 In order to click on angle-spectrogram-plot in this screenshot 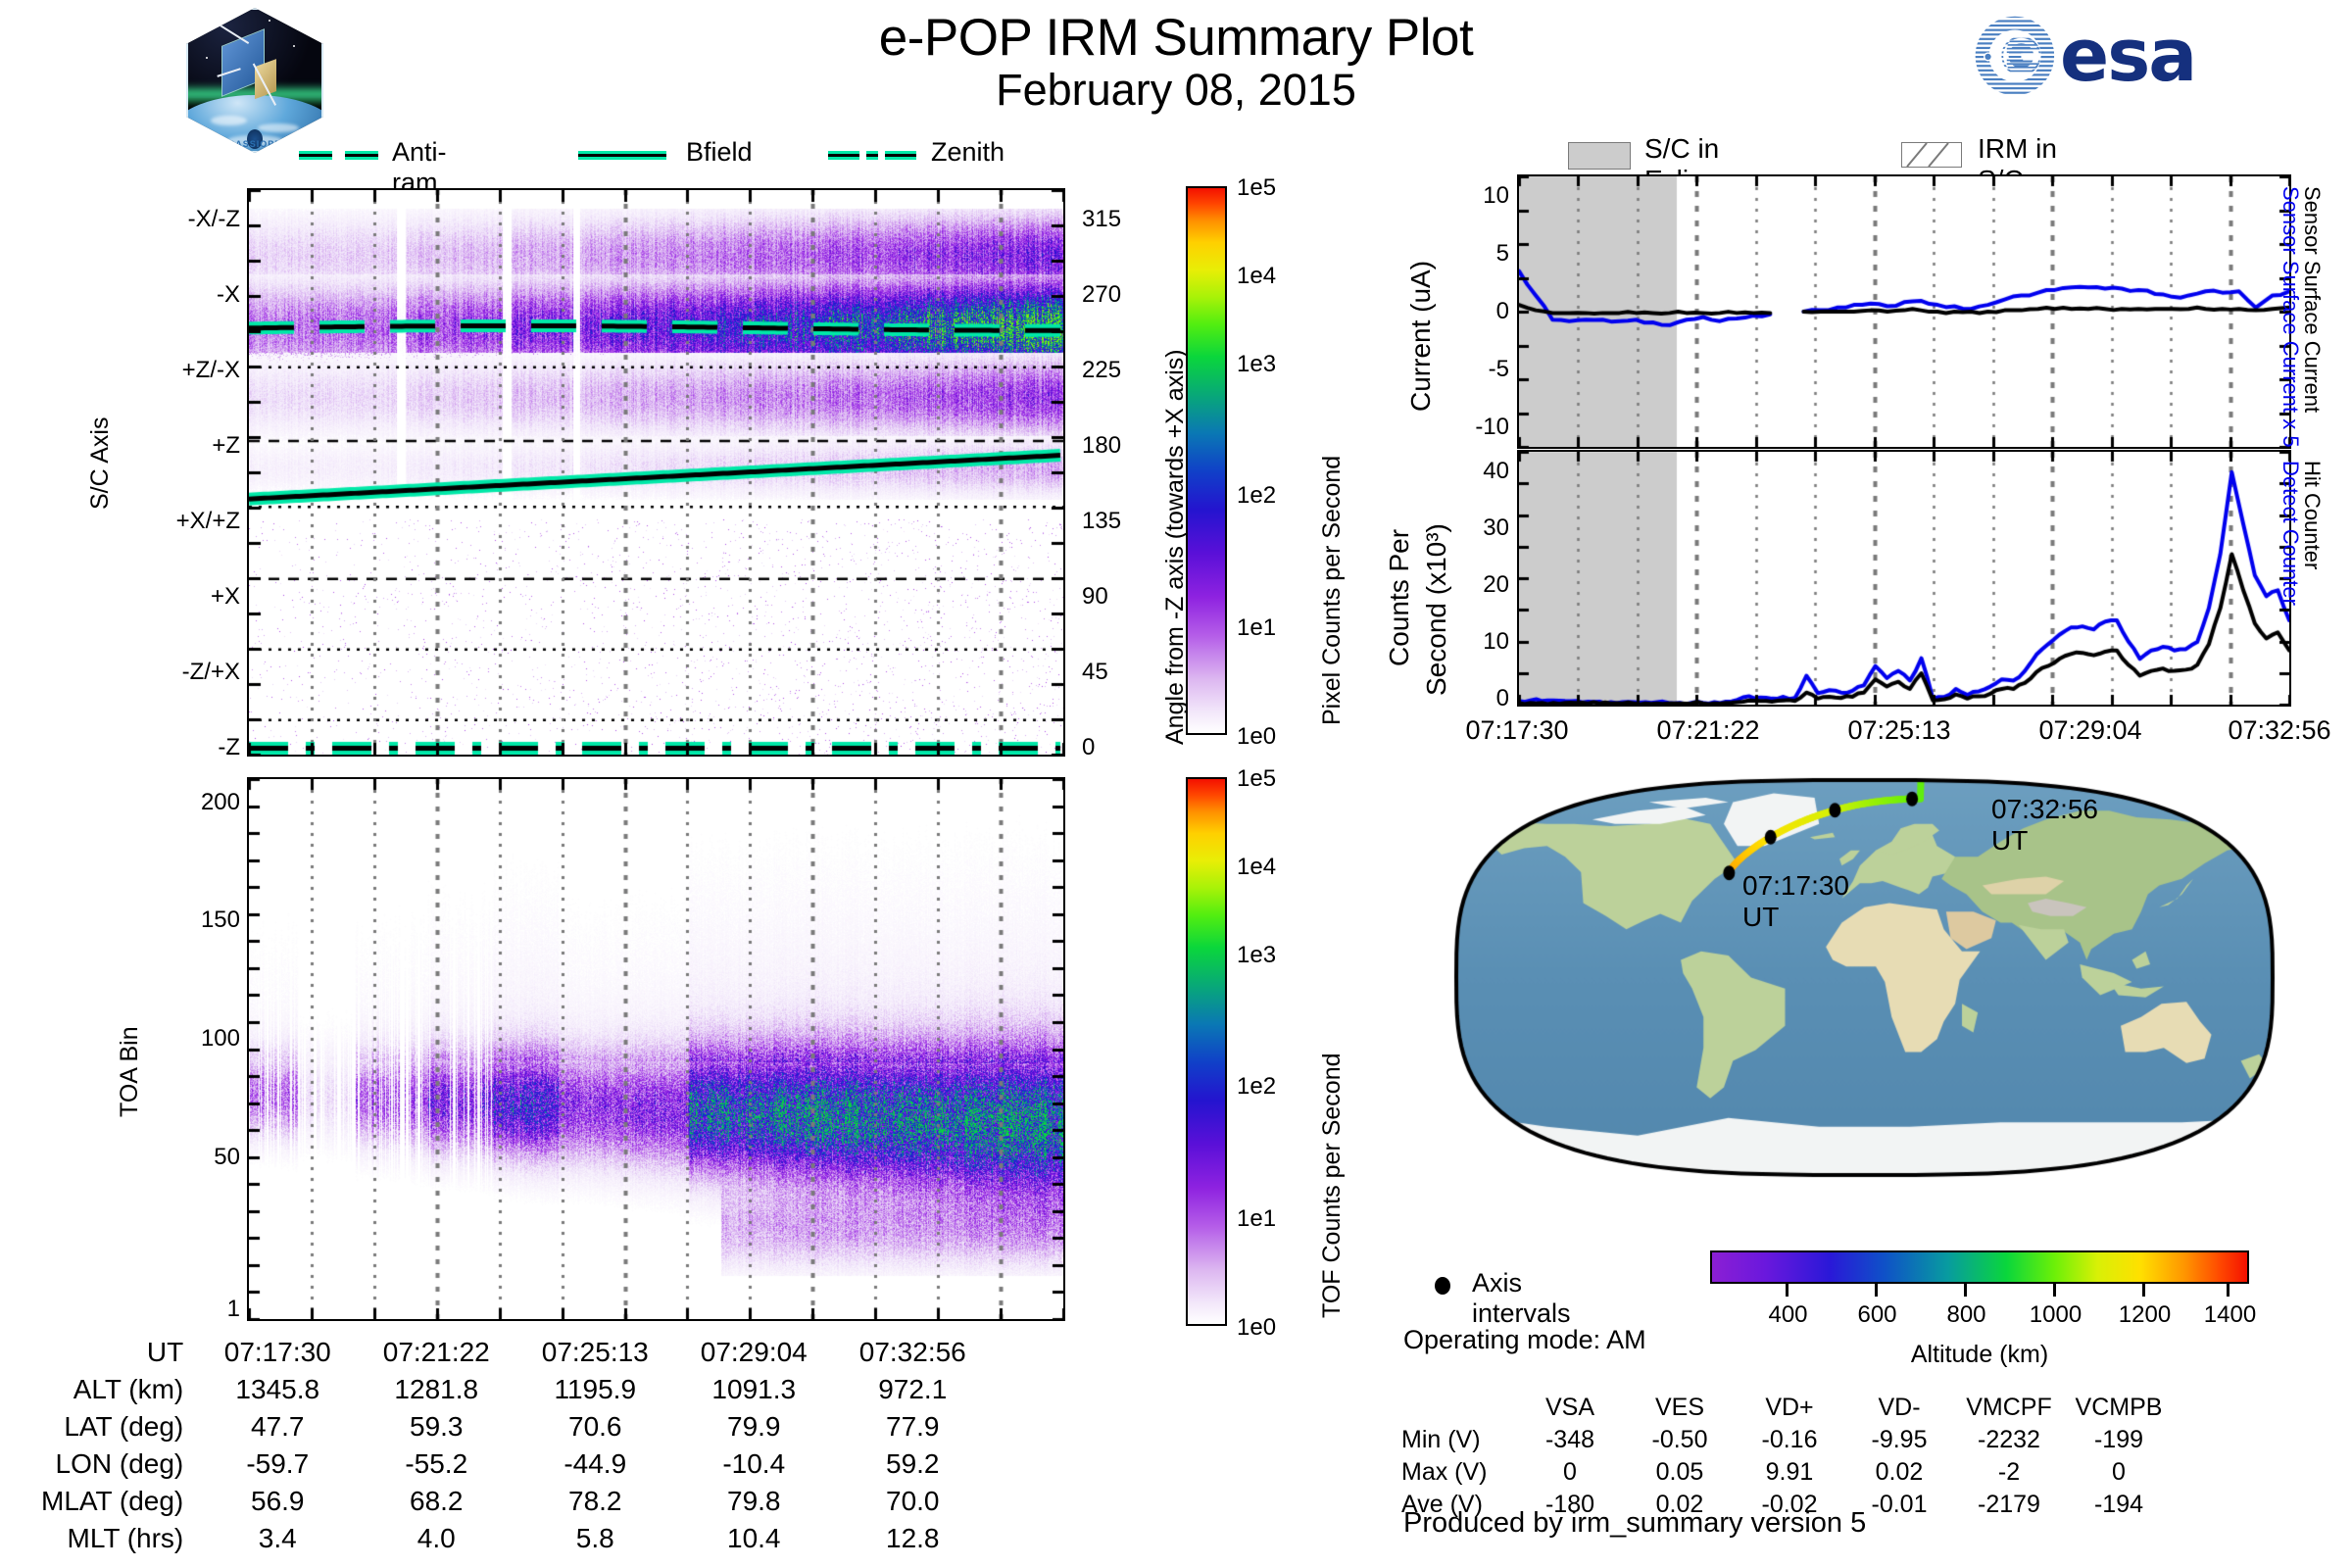, I will do `click(656, 472)`.